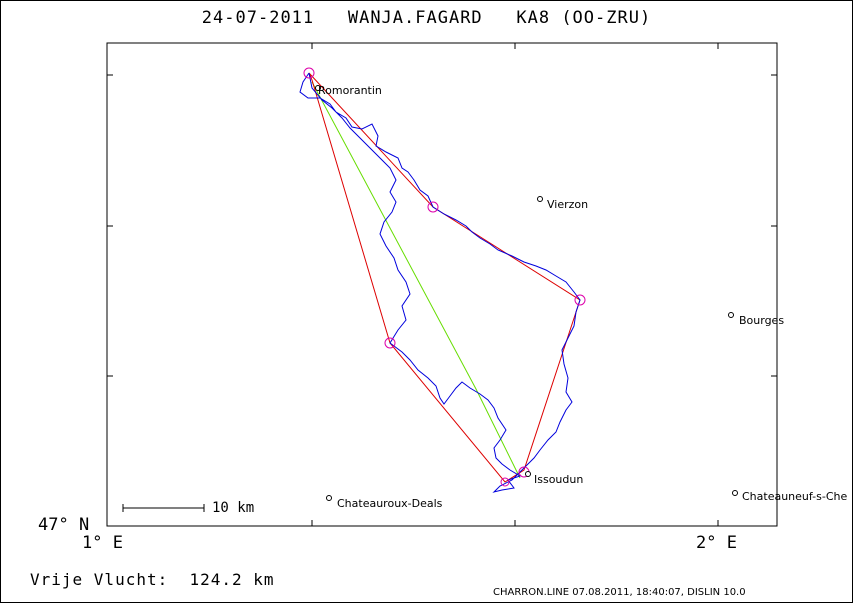 This screenshot has height=603, width=853. Describe the element at coordinates (390, 503) in the screenshot. I see `place-label-chateauroux: Chateauroux-Deals` at that location.